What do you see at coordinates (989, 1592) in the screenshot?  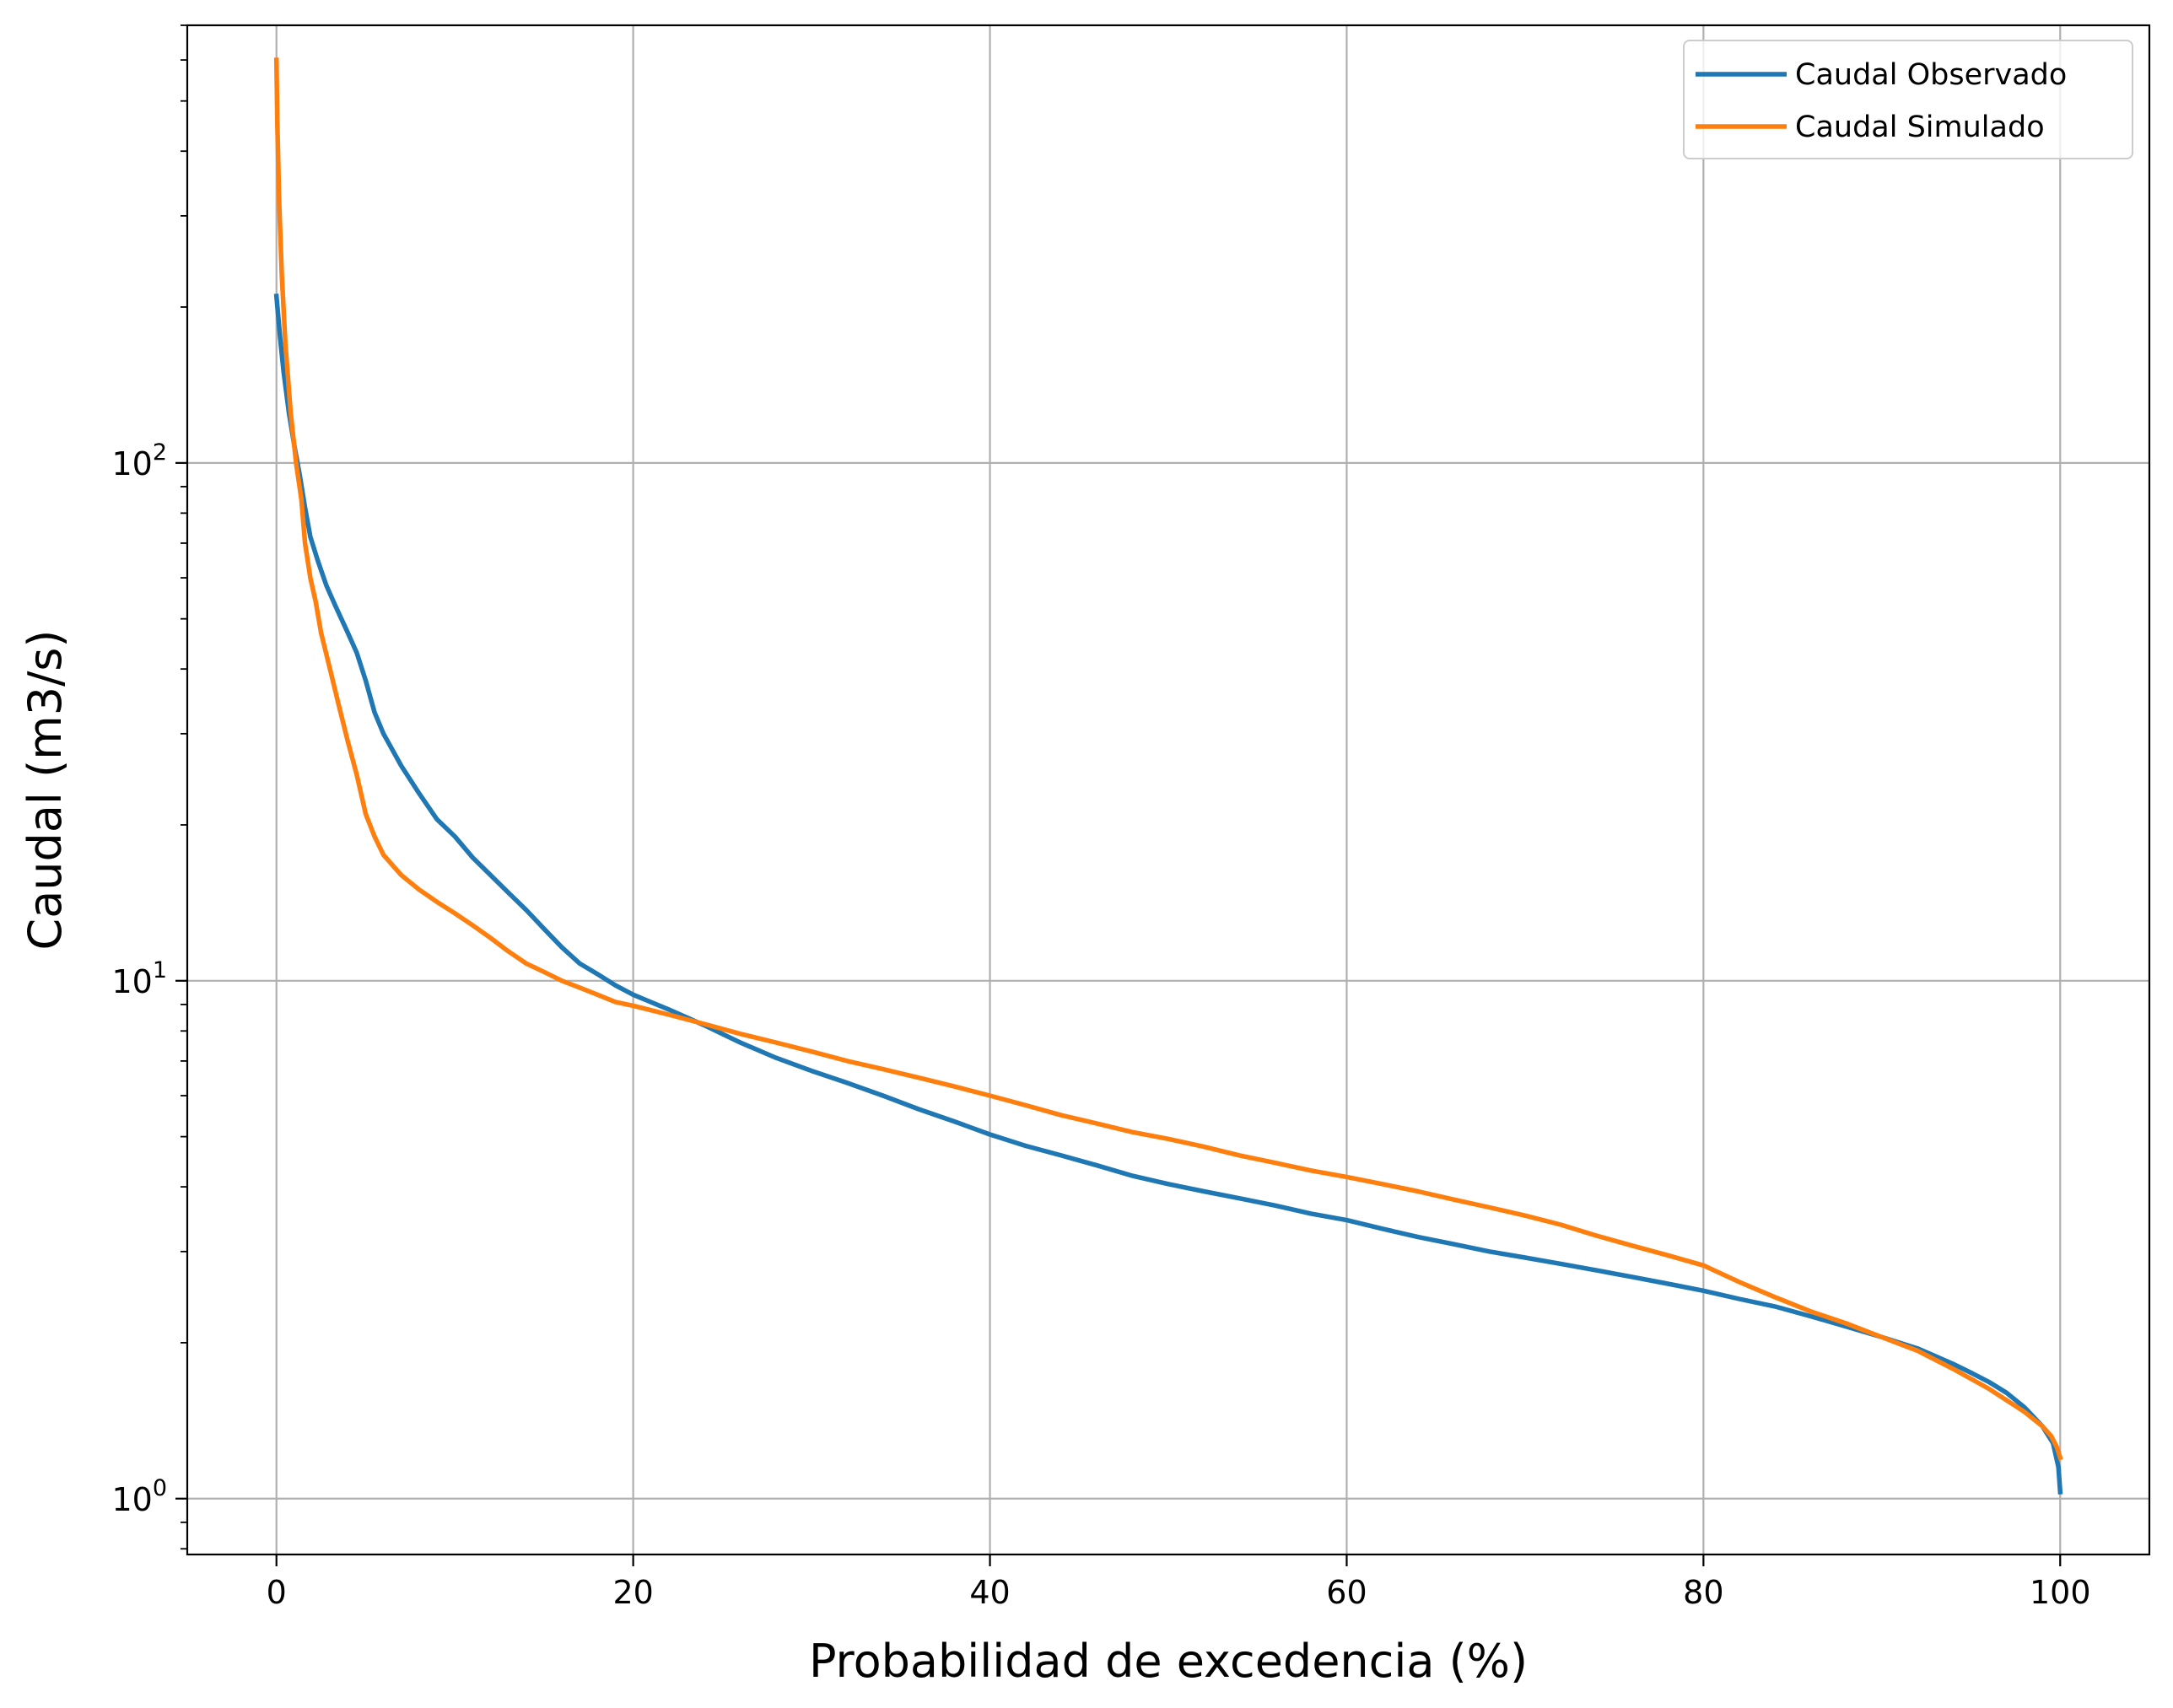 I see `x-tick-label: 40` at bounding box center [989, 1592].